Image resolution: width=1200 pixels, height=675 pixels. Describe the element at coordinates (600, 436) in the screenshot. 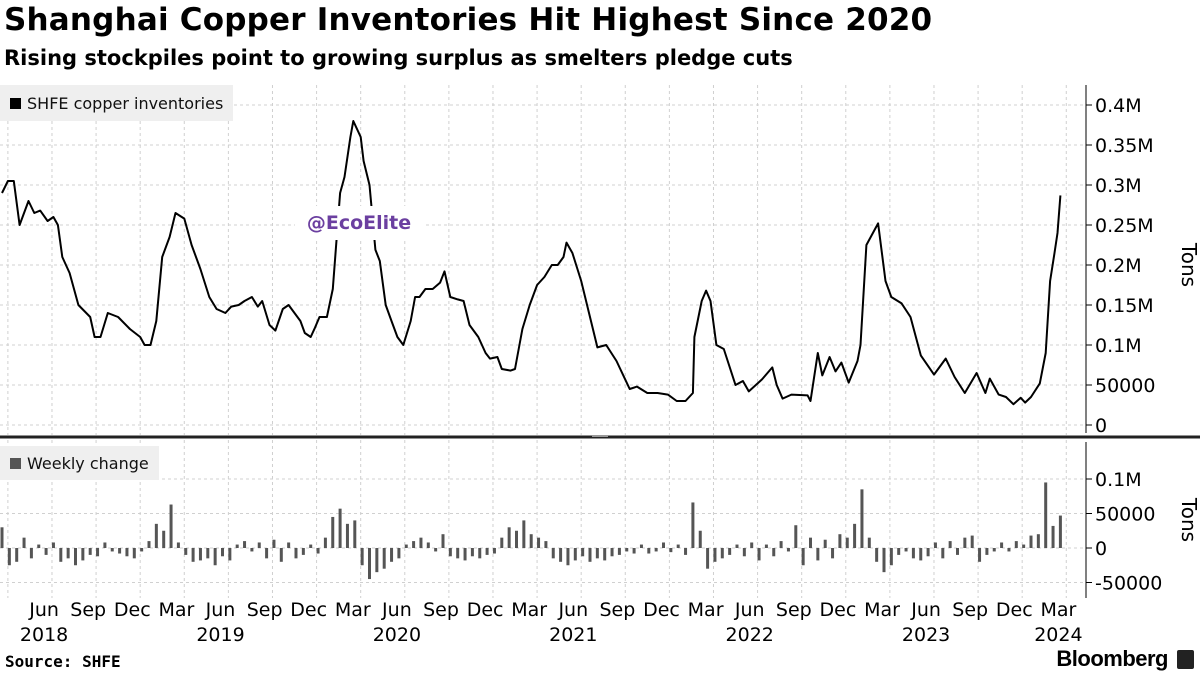

I see `panel-resize-handle` at that location.